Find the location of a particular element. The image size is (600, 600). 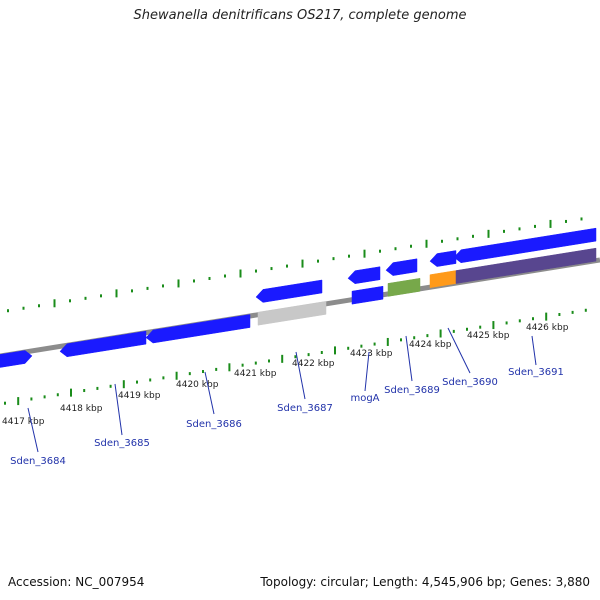

gene-label: Sden_3685 is located at coordinates (122, 443).